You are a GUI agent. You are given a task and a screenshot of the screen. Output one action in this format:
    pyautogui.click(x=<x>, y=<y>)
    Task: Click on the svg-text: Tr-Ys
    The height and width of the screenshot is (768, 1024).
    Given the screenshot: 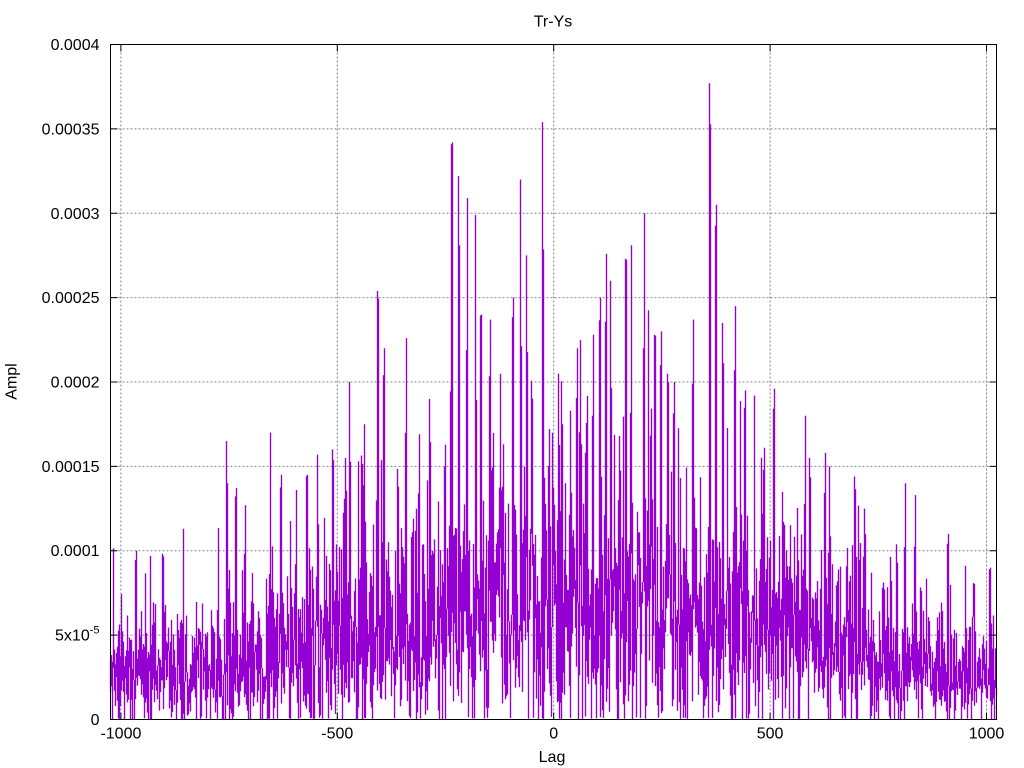 What is the action you would take?
    pyautogui.click(x=553, y=22)
    